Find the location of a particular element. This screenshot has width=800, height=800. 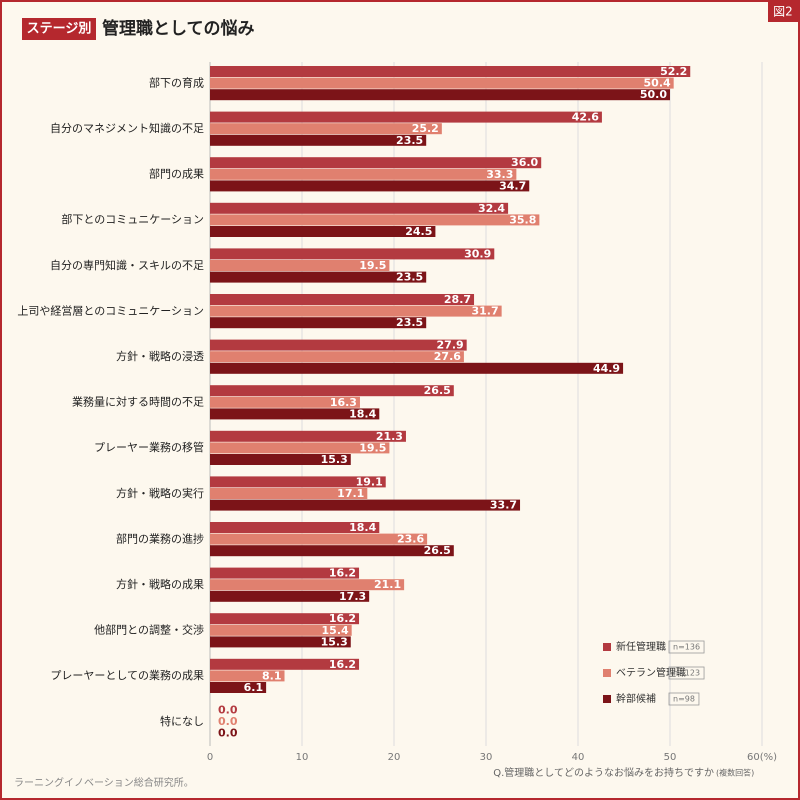

value-label: 19.5 is located at coordinates (372, 447).